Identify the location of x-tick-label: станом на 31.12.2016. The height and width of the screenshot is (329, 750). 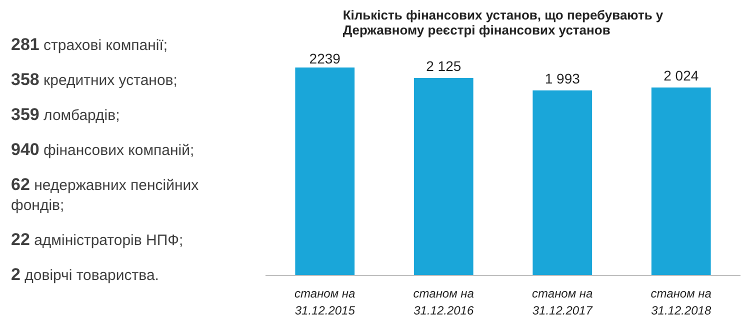
(443, 302).